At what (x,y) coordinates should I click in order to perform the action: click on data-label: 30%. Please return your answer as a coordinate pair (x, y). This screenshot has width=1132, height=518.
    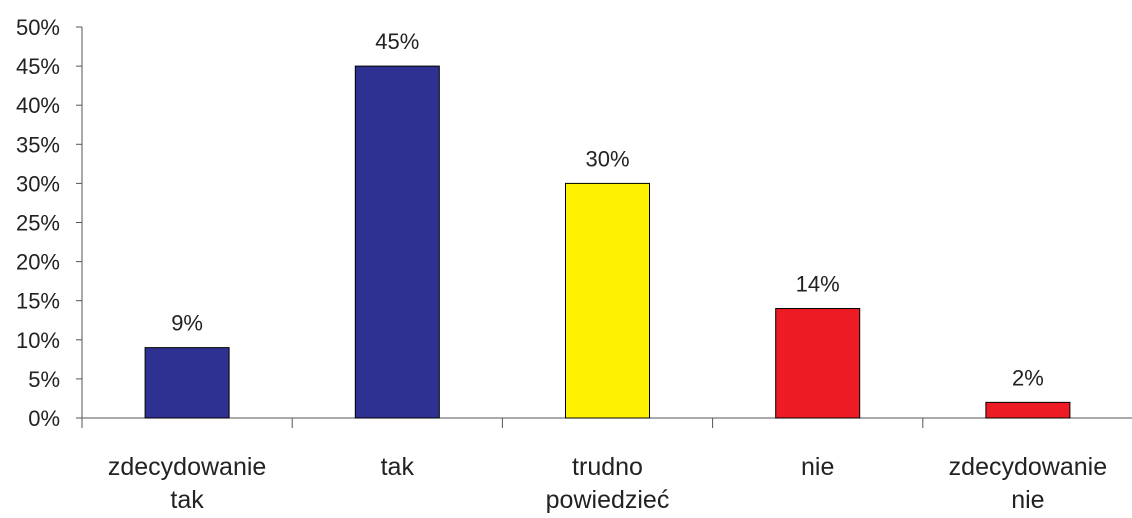
    Looking at the image, I should click on (607, 158).